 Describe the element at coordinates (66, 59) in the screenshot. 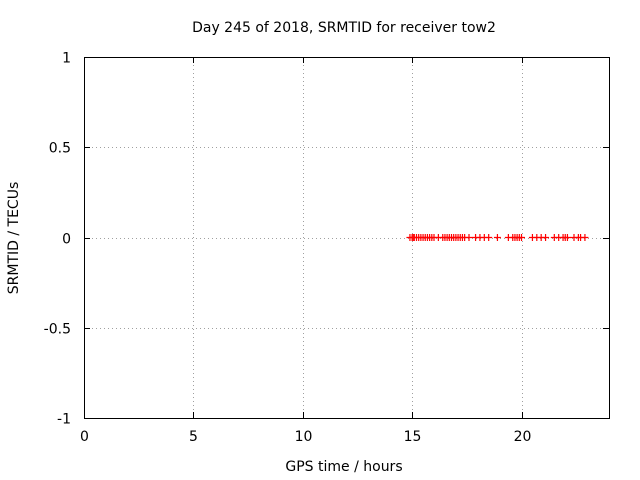

I see `y-tick-label: 1` at that location.